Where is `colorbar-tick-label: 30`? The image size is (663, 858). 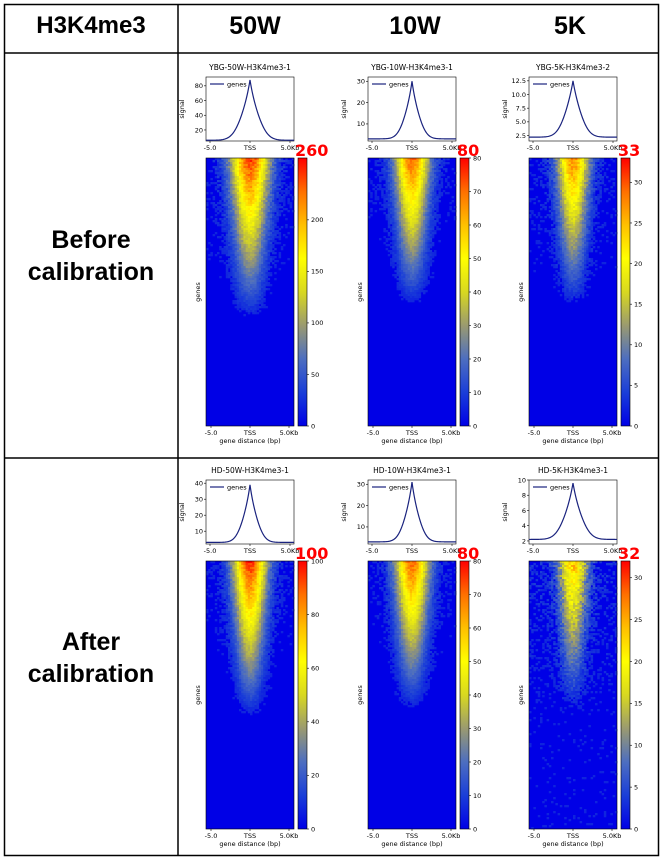 colorbar-tick-label: 30 is located at coordinates (477, 326).